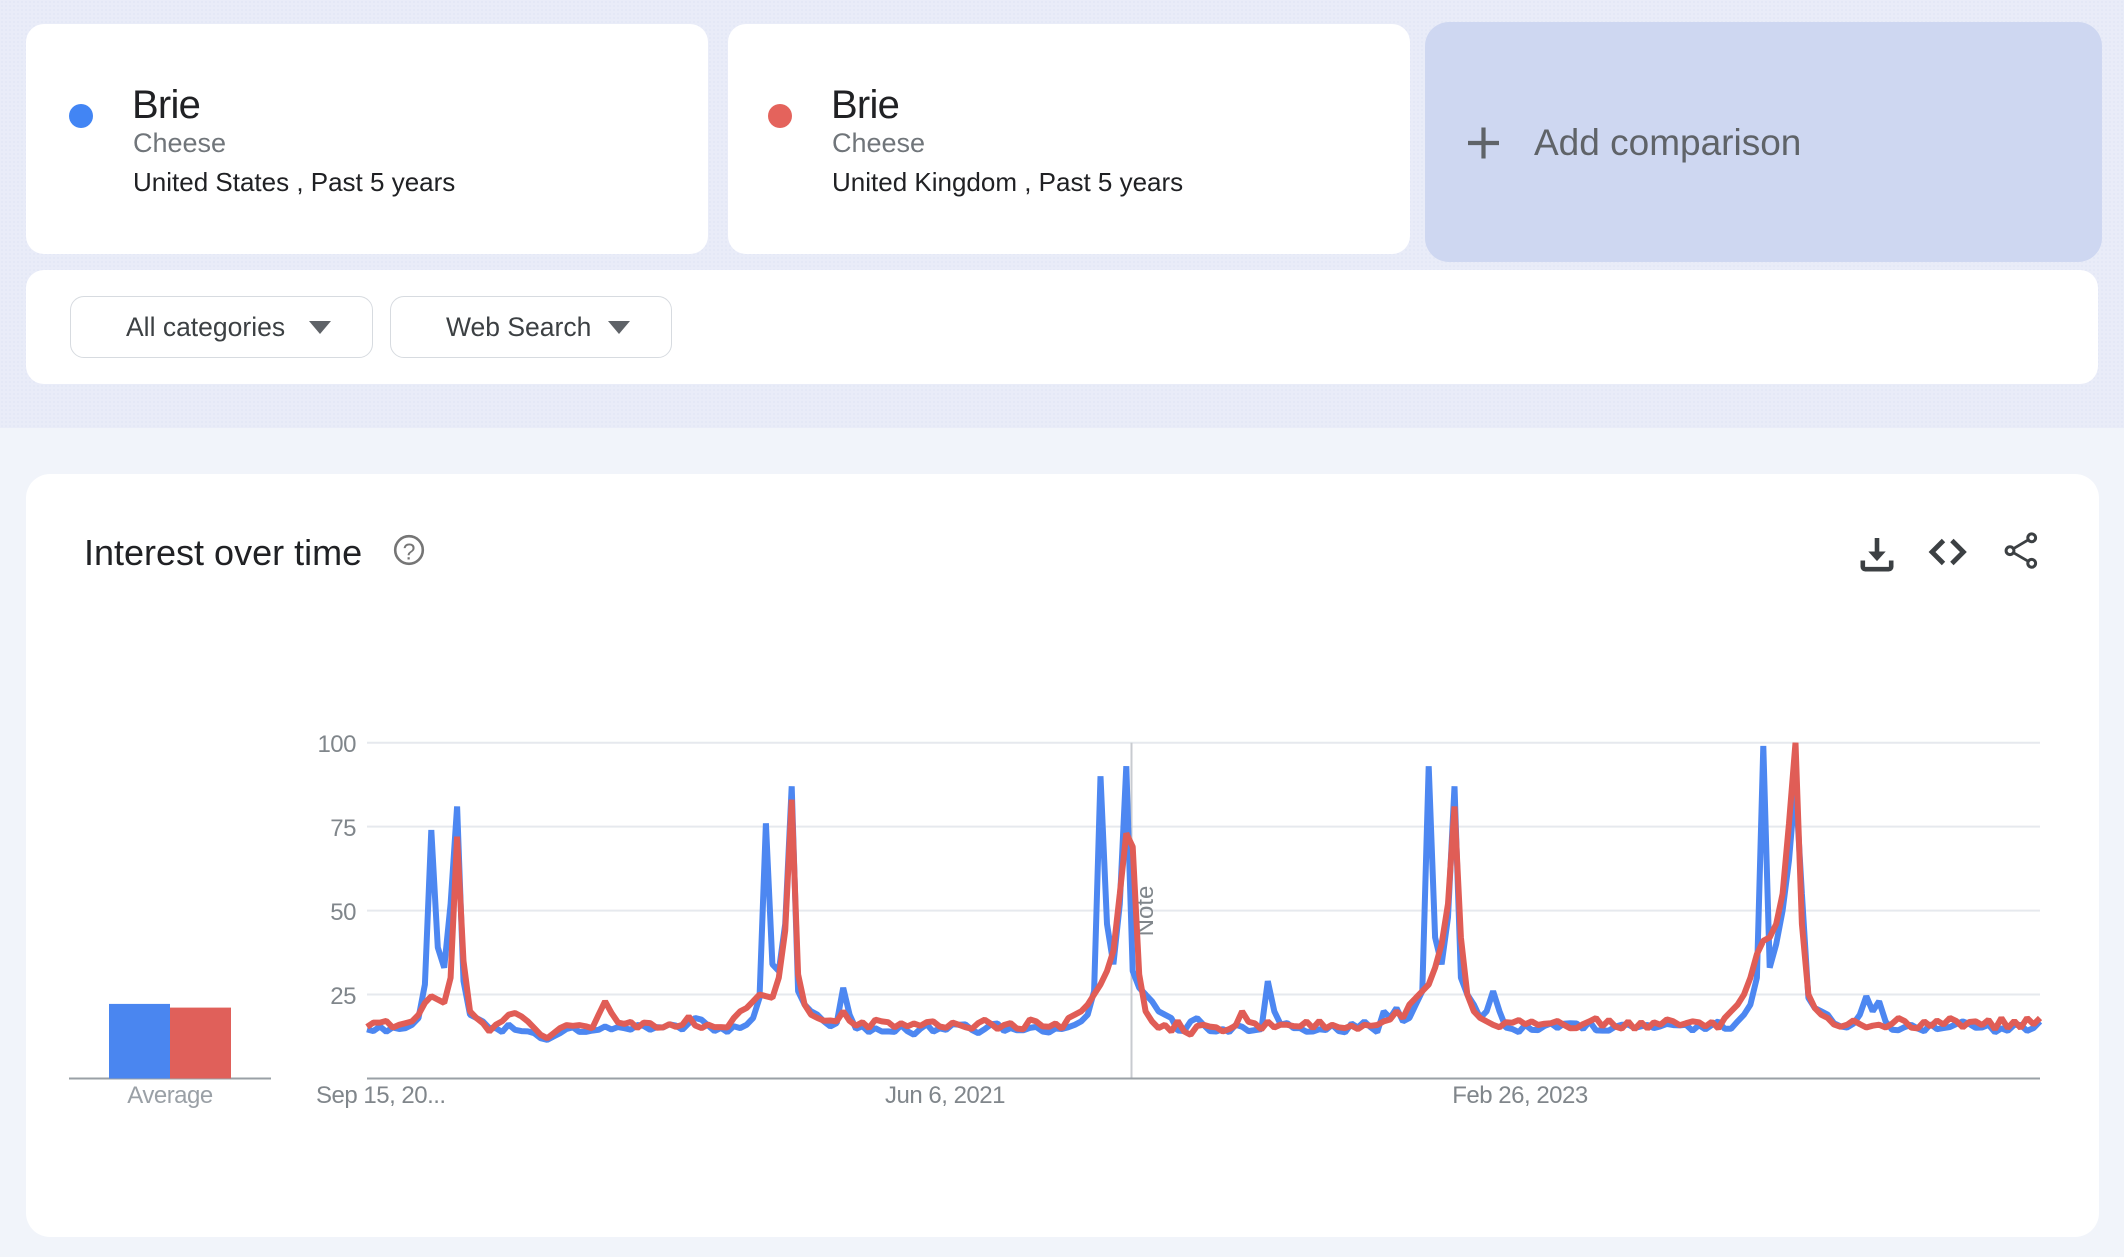 The width and height of the screenshot is (2124, 1257). Describe the element at coordinates (343, 912) in the screenshot. I see `svg-text: 50` at that location.